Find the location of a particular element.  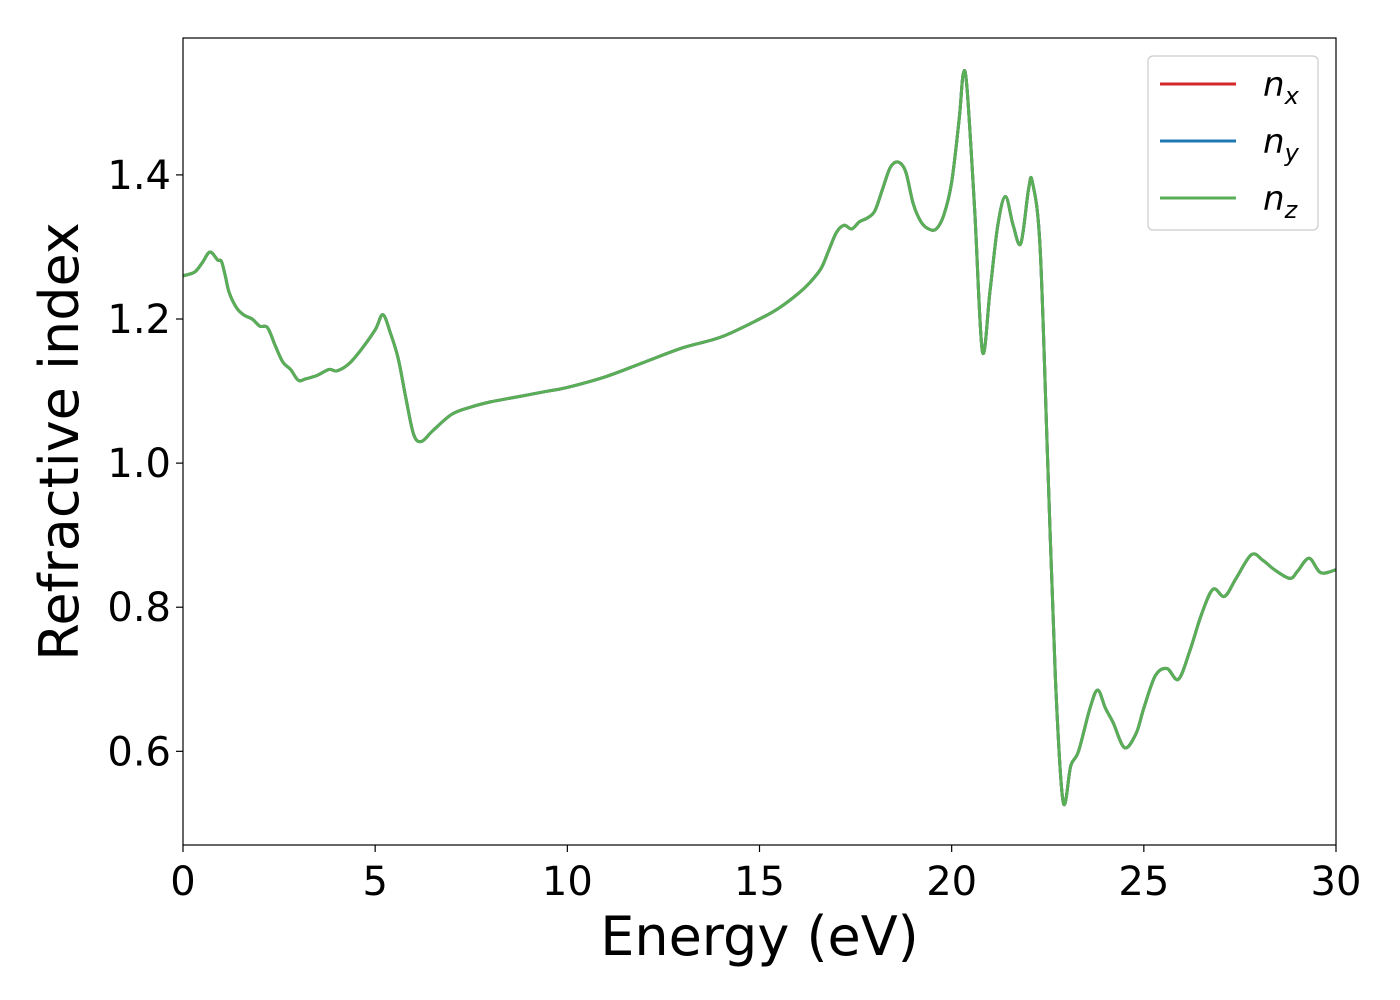

y-axis-ticks: 0.6 0.8 1.0 1.2 1.4 is located at coordinates (145, 464).